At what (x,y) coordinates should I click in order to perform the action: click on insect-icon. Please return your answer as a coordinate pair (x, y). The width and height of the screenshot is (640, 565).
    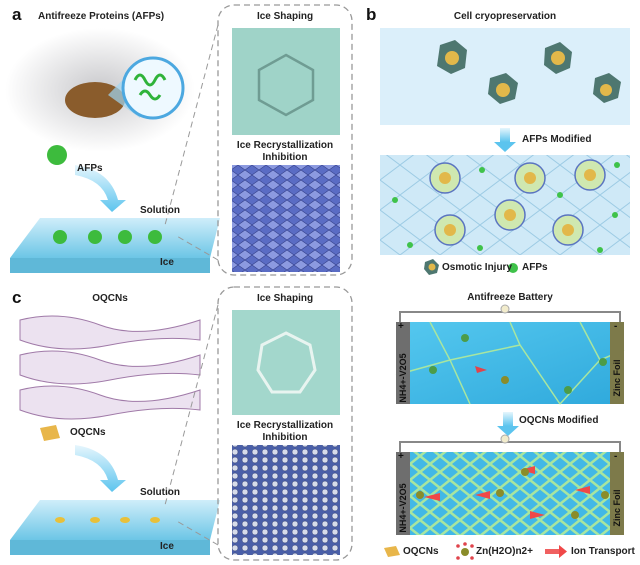
    Looking at the image, I should click on (95, 100).